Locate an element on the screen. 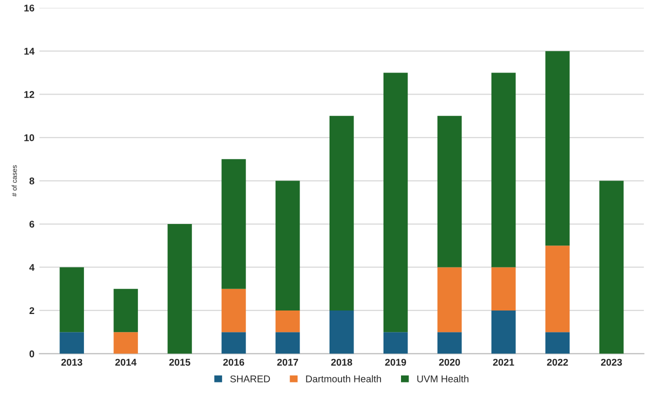 This screenshot has width=657, height=393. x-tick-label: 2022 is located at coordinates (557, 362).